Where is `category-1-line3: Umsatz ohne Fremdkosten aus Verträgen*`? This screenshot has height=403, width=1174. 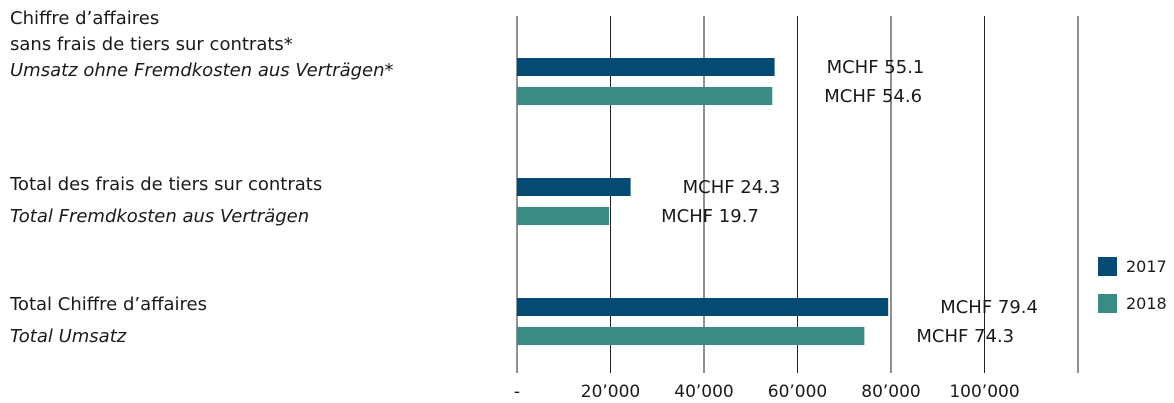 category-1-line3: Umsatz ohne Fremdkosten aus Verträgen* is located at coordinates (202, 70).